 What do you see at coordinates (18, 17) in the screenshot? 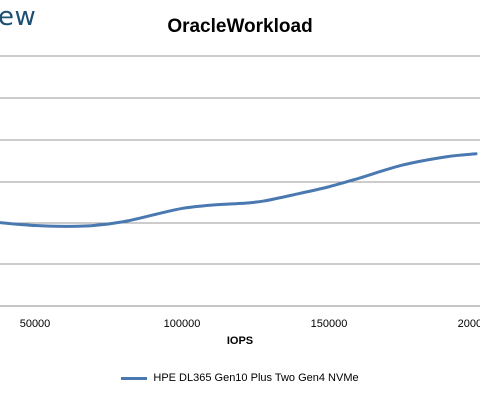
I see `logo-fragment: ew` at bounding box center [18, 17].